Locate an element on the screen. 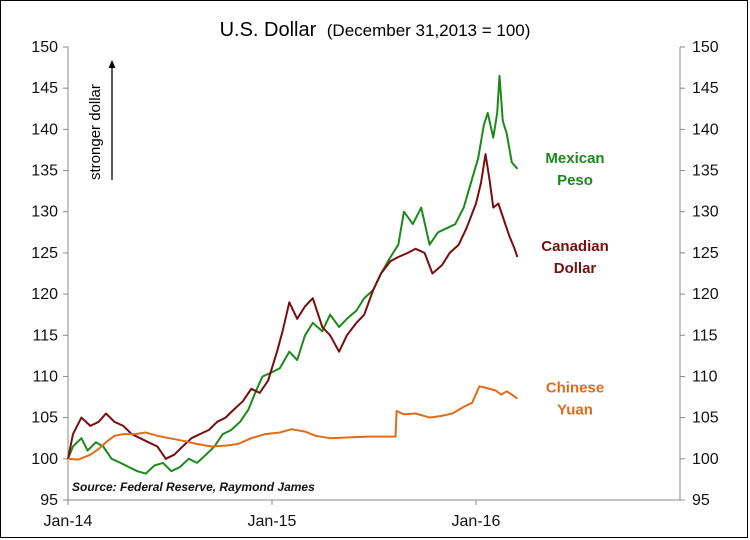 This screenshot has height=540, width=750. x-tick-label: Jan-14 is located at coordinates (68, 521).